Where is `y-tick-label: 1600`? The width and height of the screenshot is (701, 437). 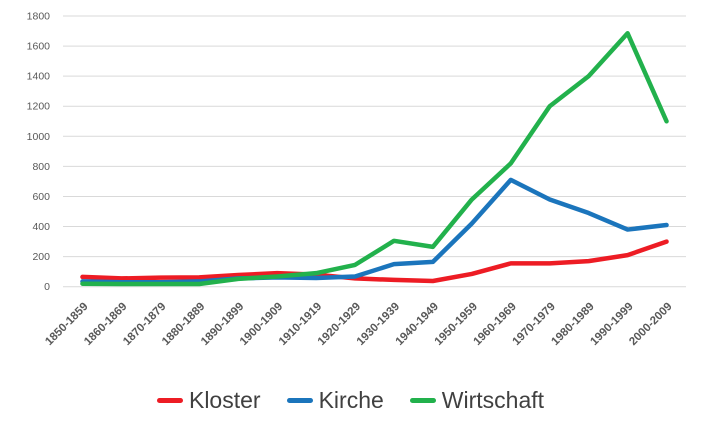
y-tick-label: 1600 is located at coordinates (39, 47).